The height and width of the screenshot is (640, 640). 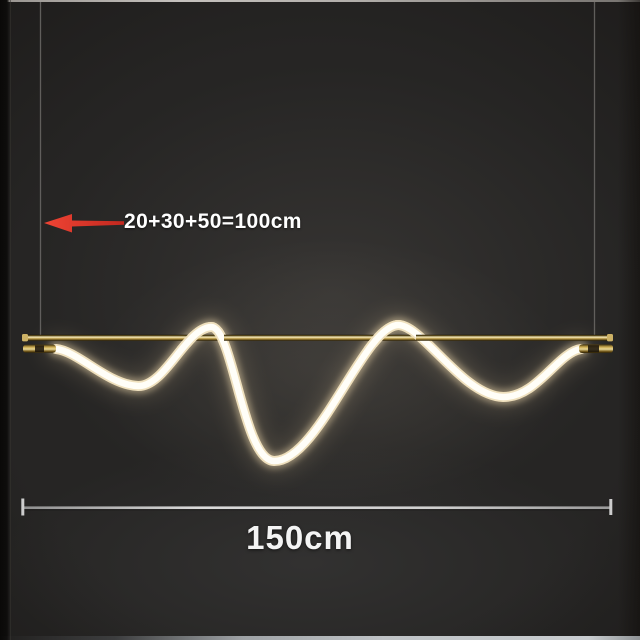 What do you see at coordinates (213, 221) in the screenshot?
I see `drop-length-label: 20+30+50=100cm` at bounding box center [213, 221].